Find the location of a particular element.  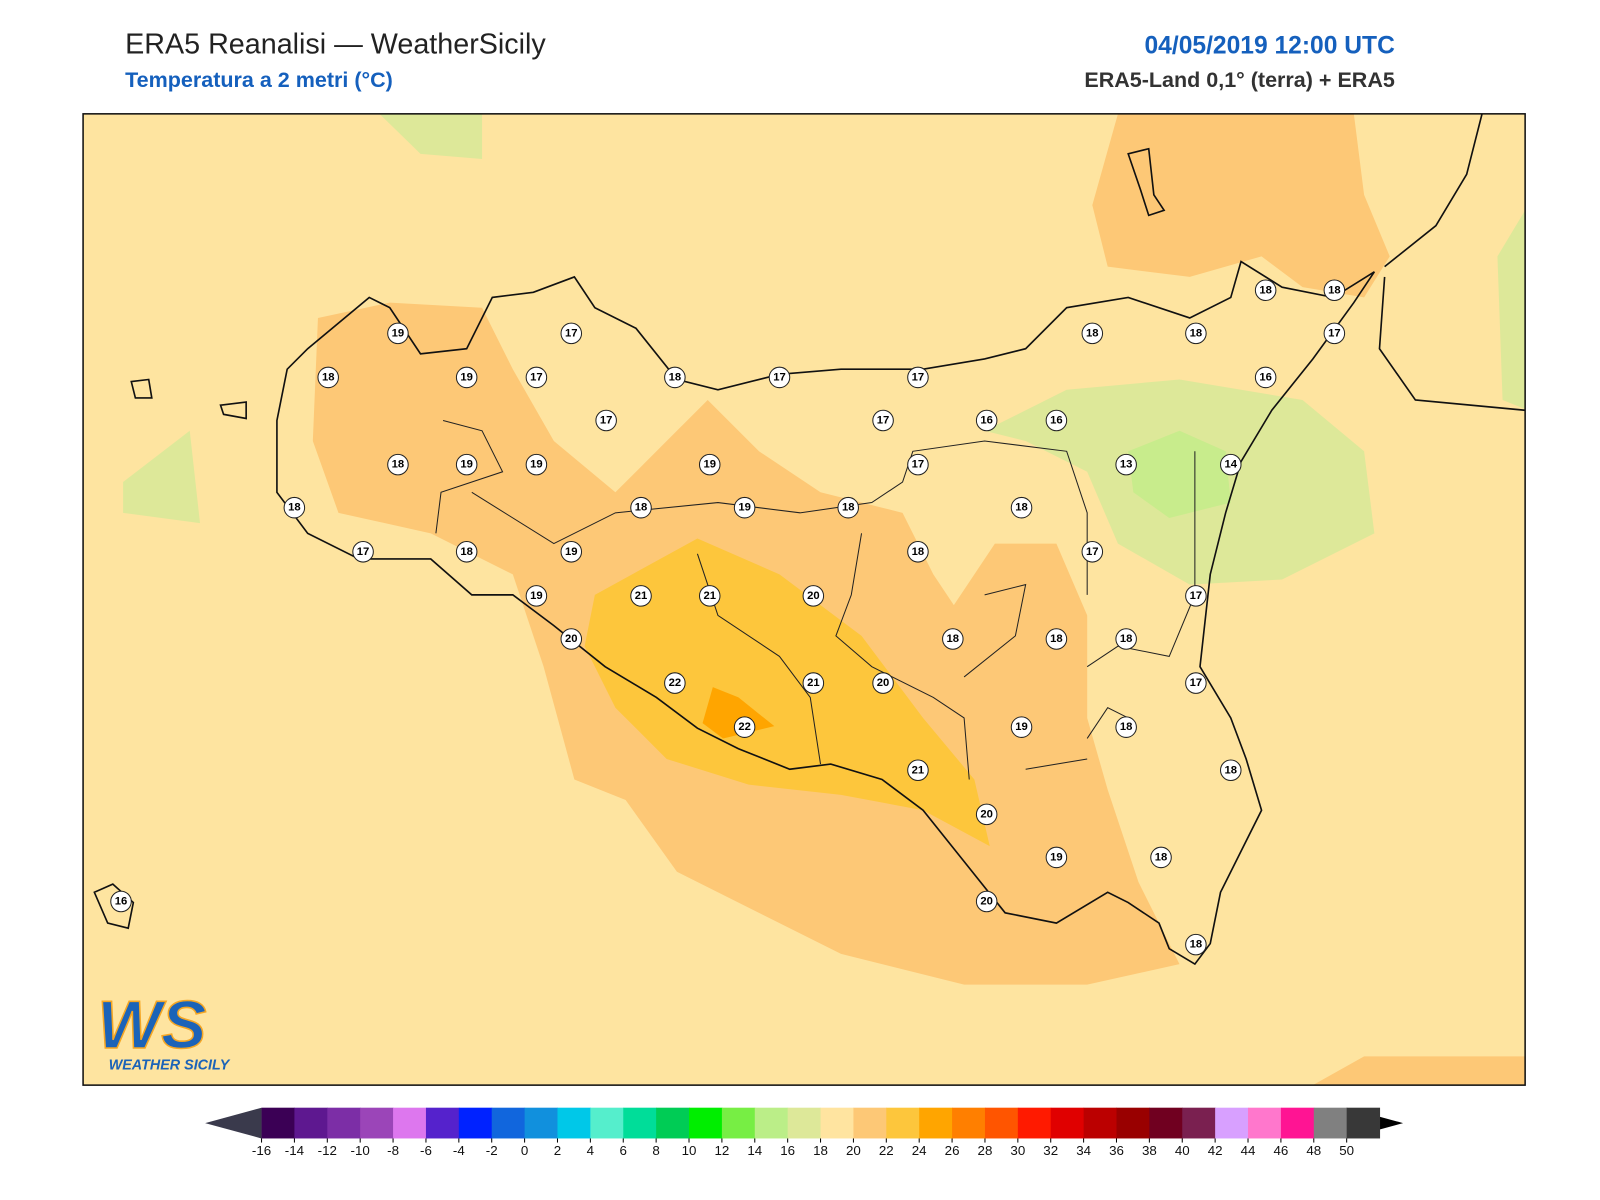

colorbar-tick-label: 36 is located at coordinates (1116, 1150).